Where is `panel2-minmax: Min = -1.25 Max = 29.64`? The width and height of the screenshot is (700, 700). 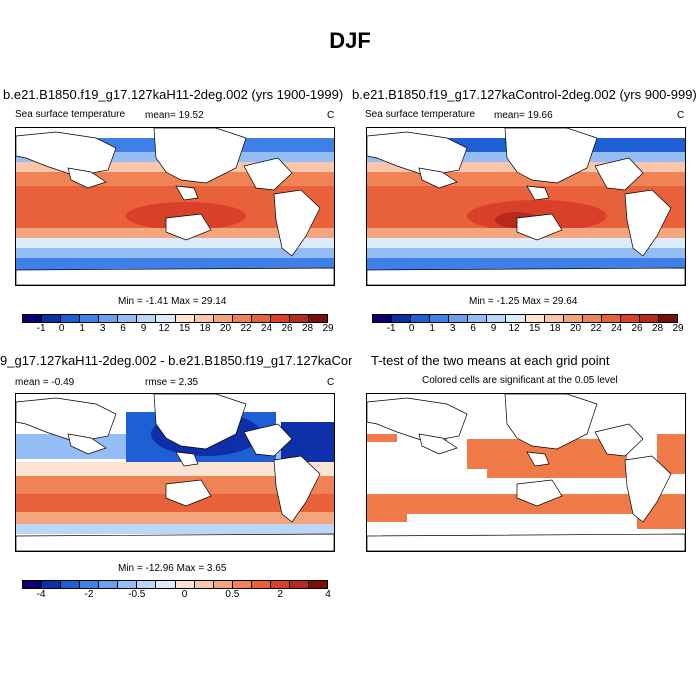 panel2-minmax: Min = -1.25 Max = 29.64 is located at coordinates (523, 301).